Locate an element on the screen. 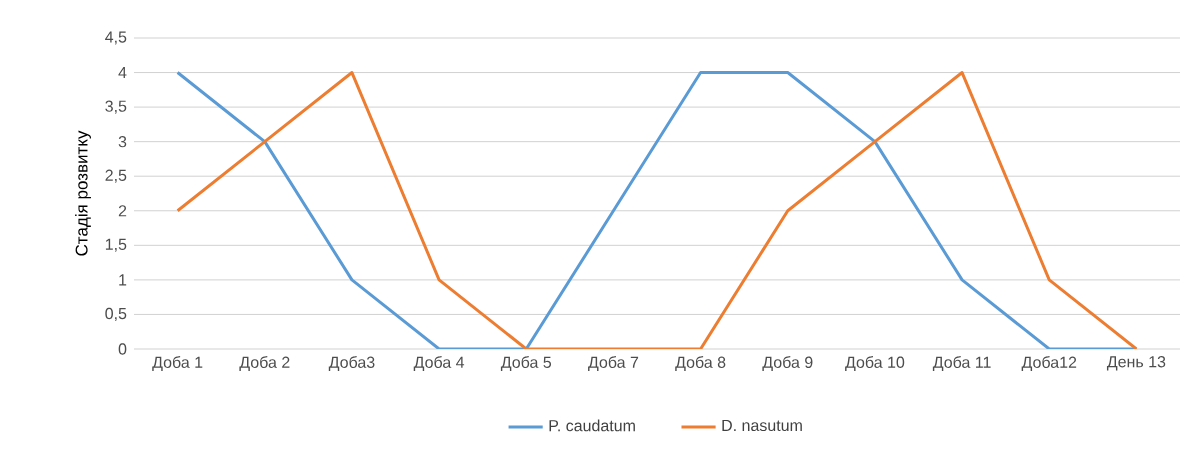 The height and width of the screenshot is (466, 1200). y-tick-label: 0 is located at coordinates (122, 349).